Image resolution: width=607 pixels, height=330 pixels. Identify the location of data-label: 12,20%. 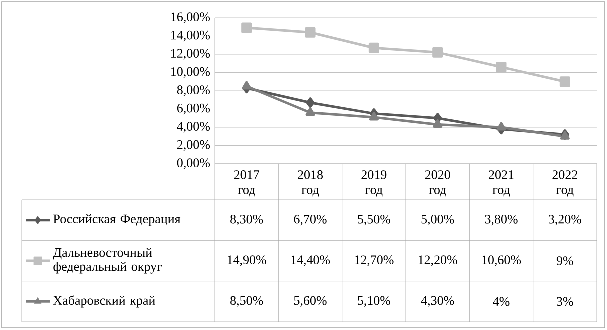
(438, 261).